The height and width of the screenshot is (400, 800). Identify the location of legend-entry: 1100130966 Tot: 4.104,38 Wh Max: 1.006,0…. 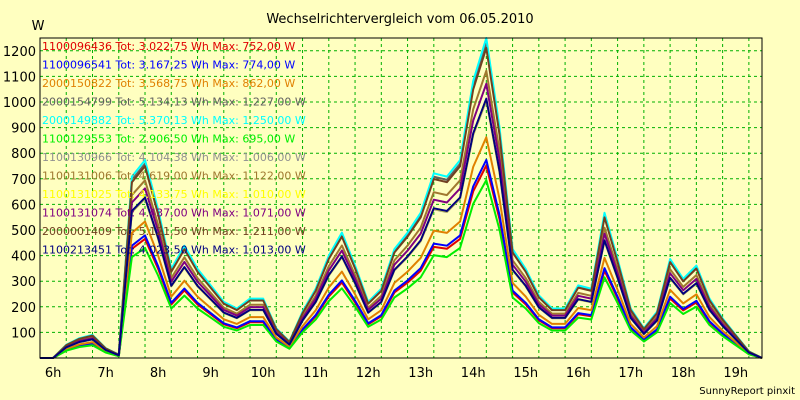
(174, 157).